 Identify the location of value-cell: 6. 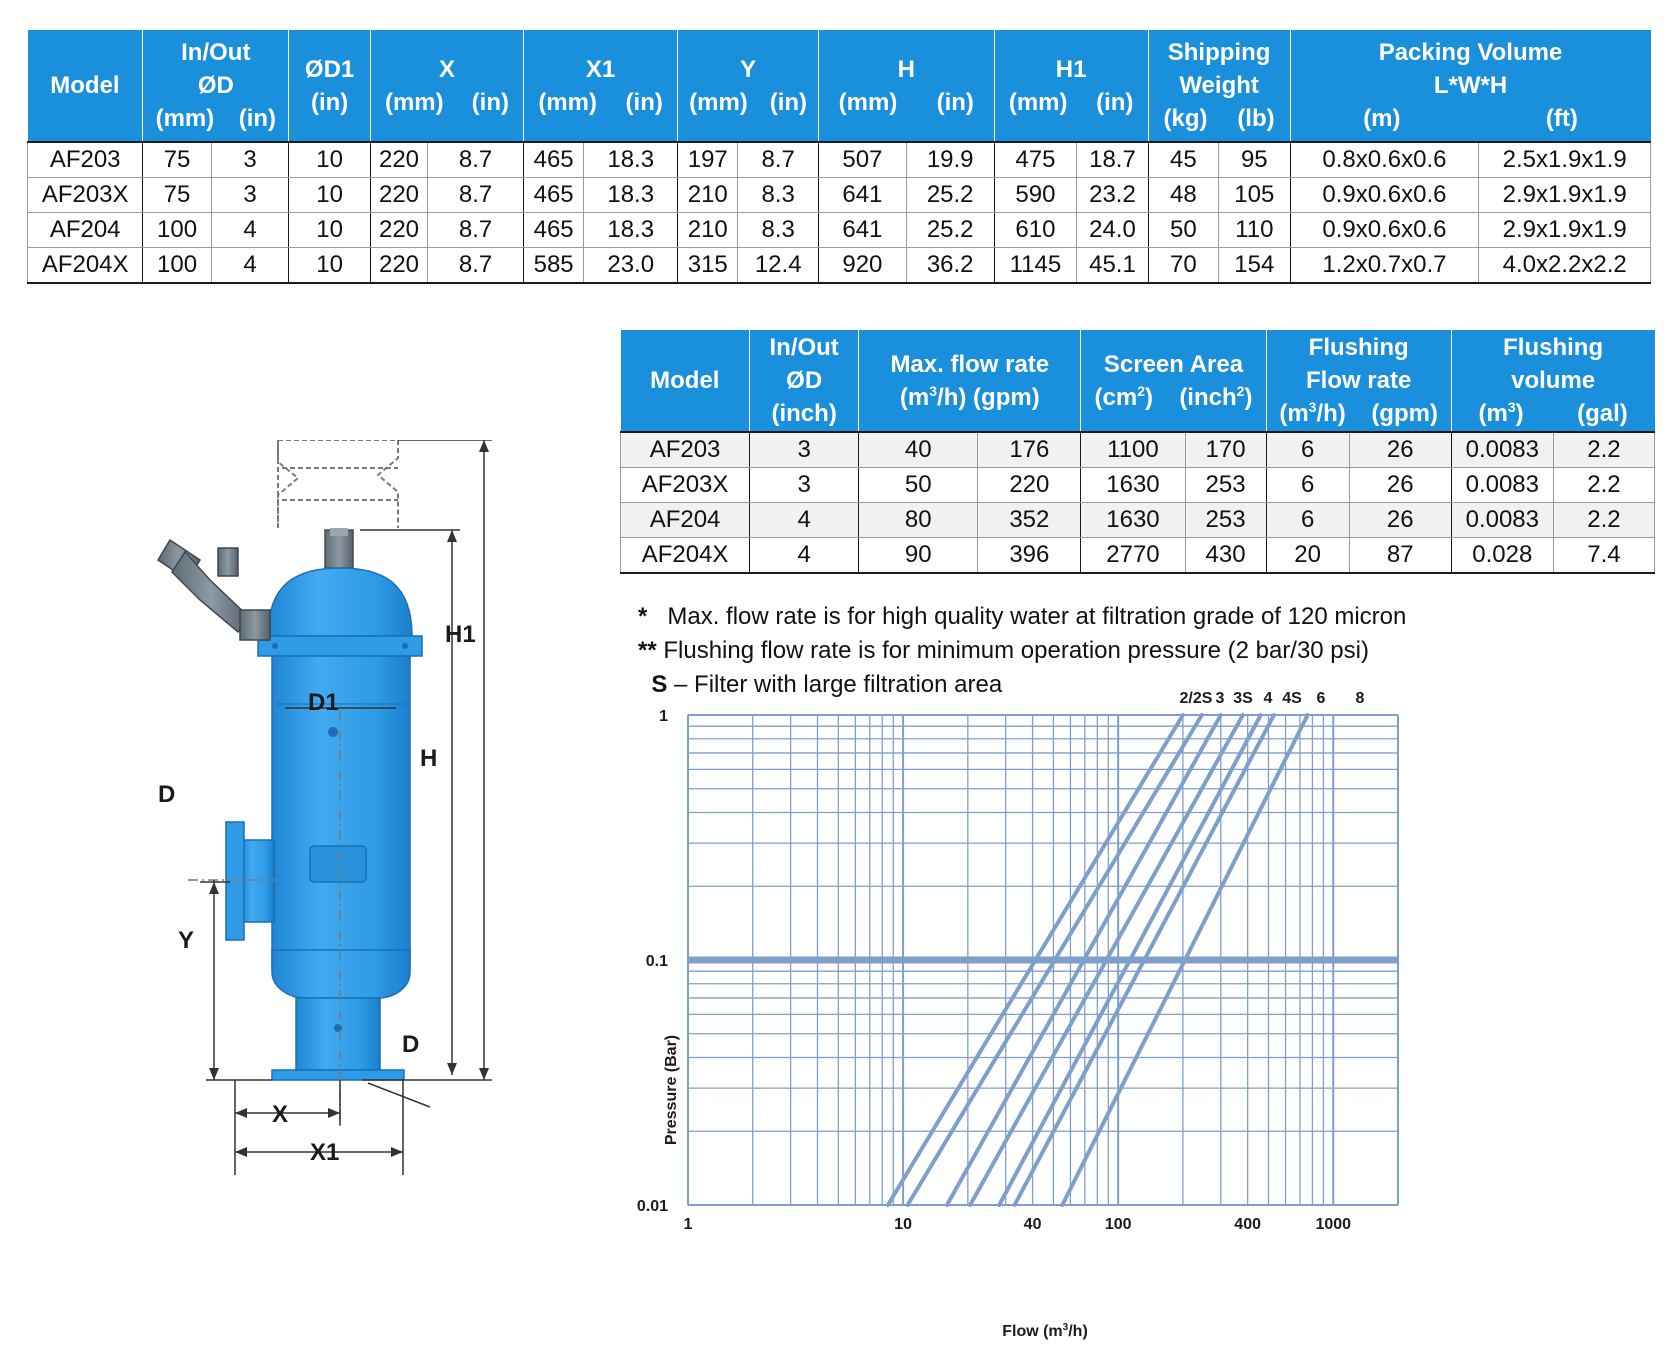
(1307, 449).